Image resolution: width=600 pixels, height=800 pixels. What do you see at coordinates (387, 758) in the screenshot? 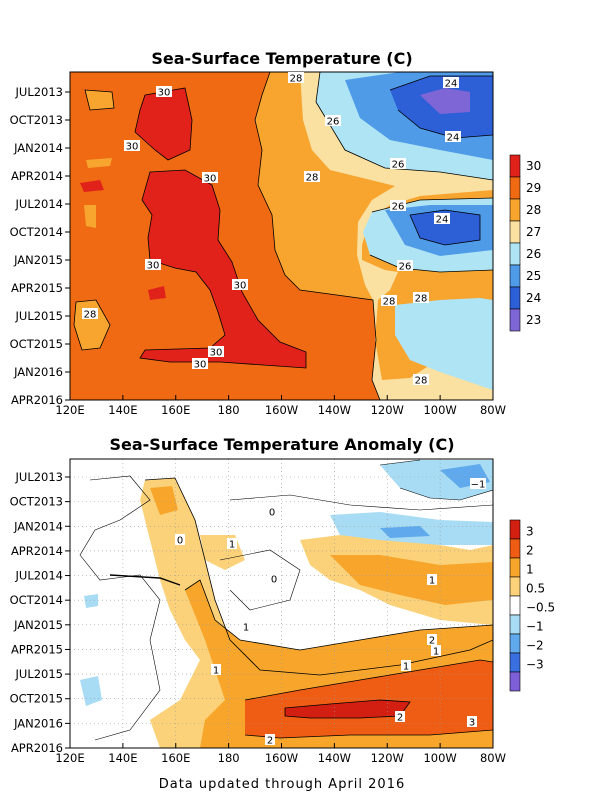
I see `x-tick-label: 120W` at bounding box center [387, 758].